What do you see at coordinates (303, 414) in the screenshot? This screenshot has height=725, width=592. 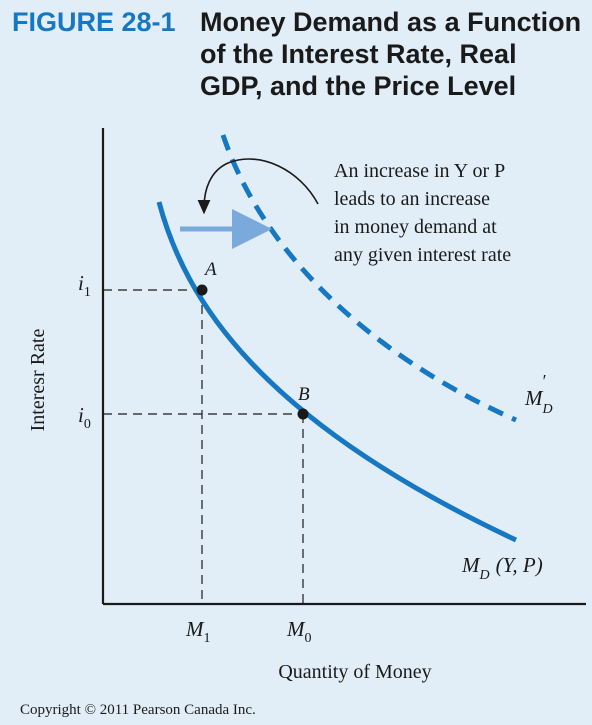 I see `point-b-marker` at bounding box center [303, 414].